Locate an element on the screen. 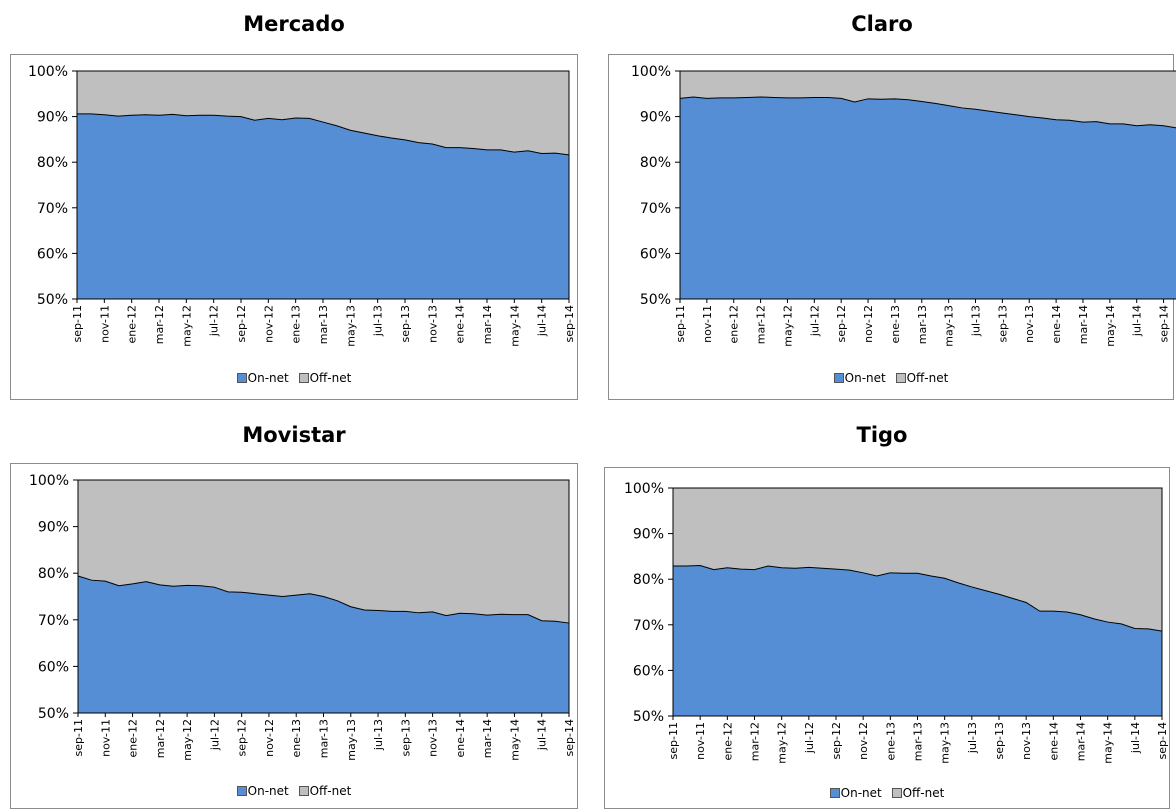 The height and width of the screenshot is (811, 1176). chart-title: Movistar is located at coordinates (294, 435).